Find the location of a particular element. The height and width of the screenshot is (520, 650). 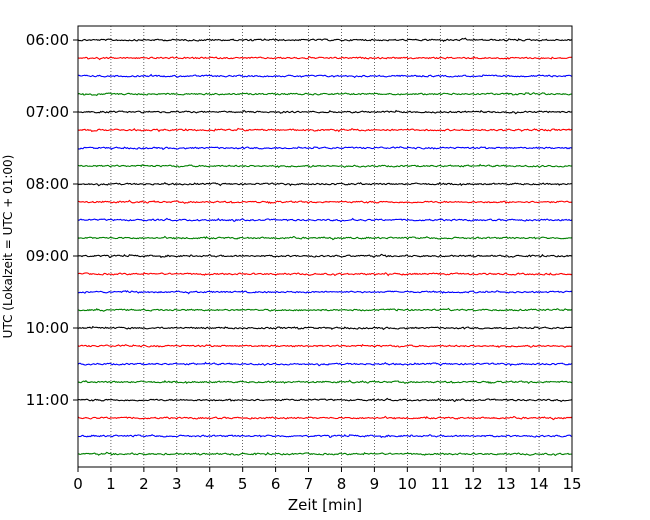

x-tick-label: 1 is located at coordinates (111, 484).